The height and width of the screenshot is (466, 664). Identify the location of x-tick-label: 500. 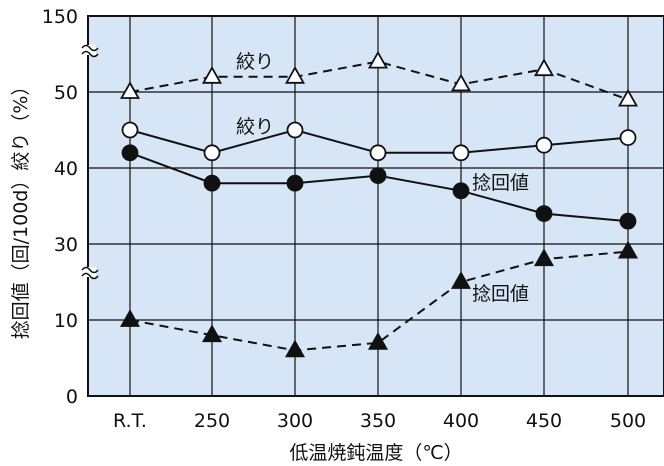
(628, 421).